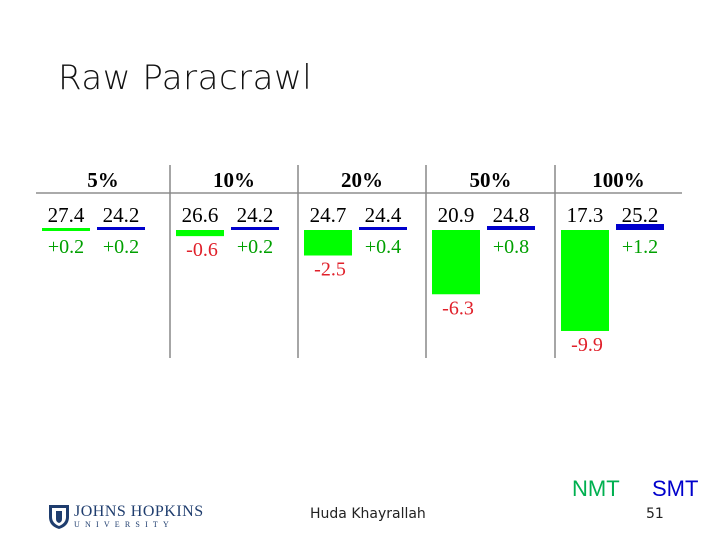  Describe the element at coordinates (587, 345) in the screenshot. I see `nmt-delta-label: -9.9` at that location.